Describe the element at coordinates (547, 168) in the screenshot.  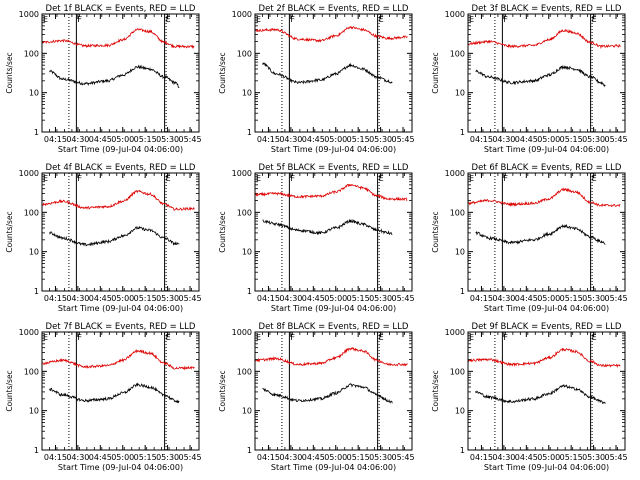
I see `panel-title: Det 6f BLACK = Events, RED = LLD` at that location.